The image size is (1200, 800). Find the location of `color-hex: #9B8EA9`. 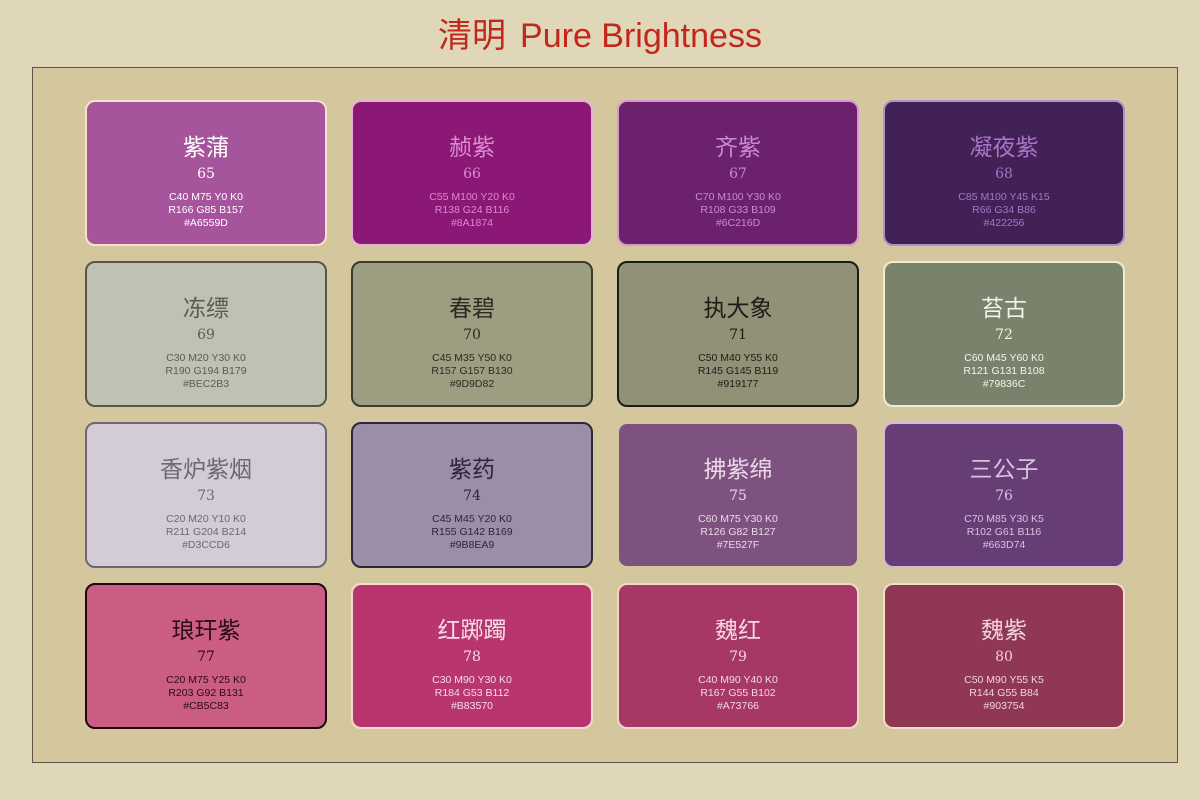

color-hex: #9B8EA9 is located at coordinates (472, 545).